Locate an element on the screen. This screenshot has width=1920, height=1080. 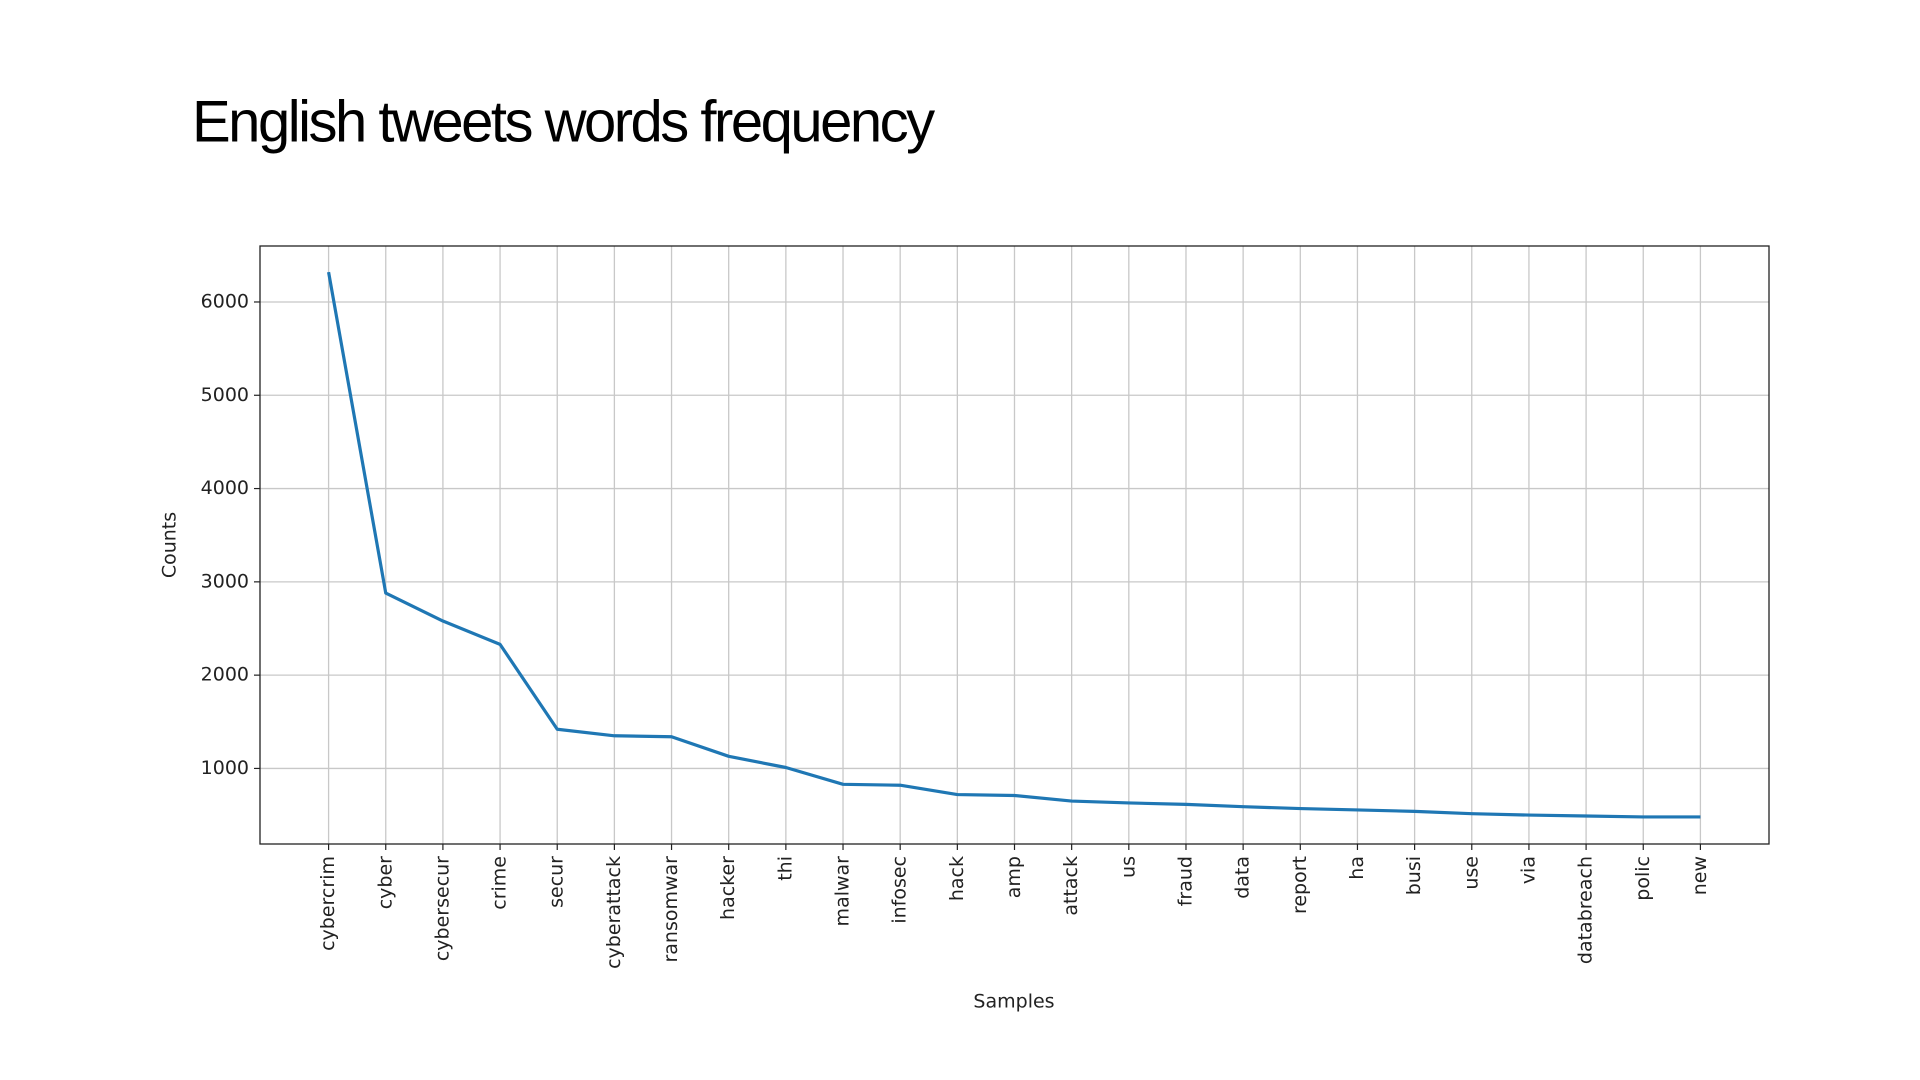
x-tick-label: hack is located at coordinates (957, 878).